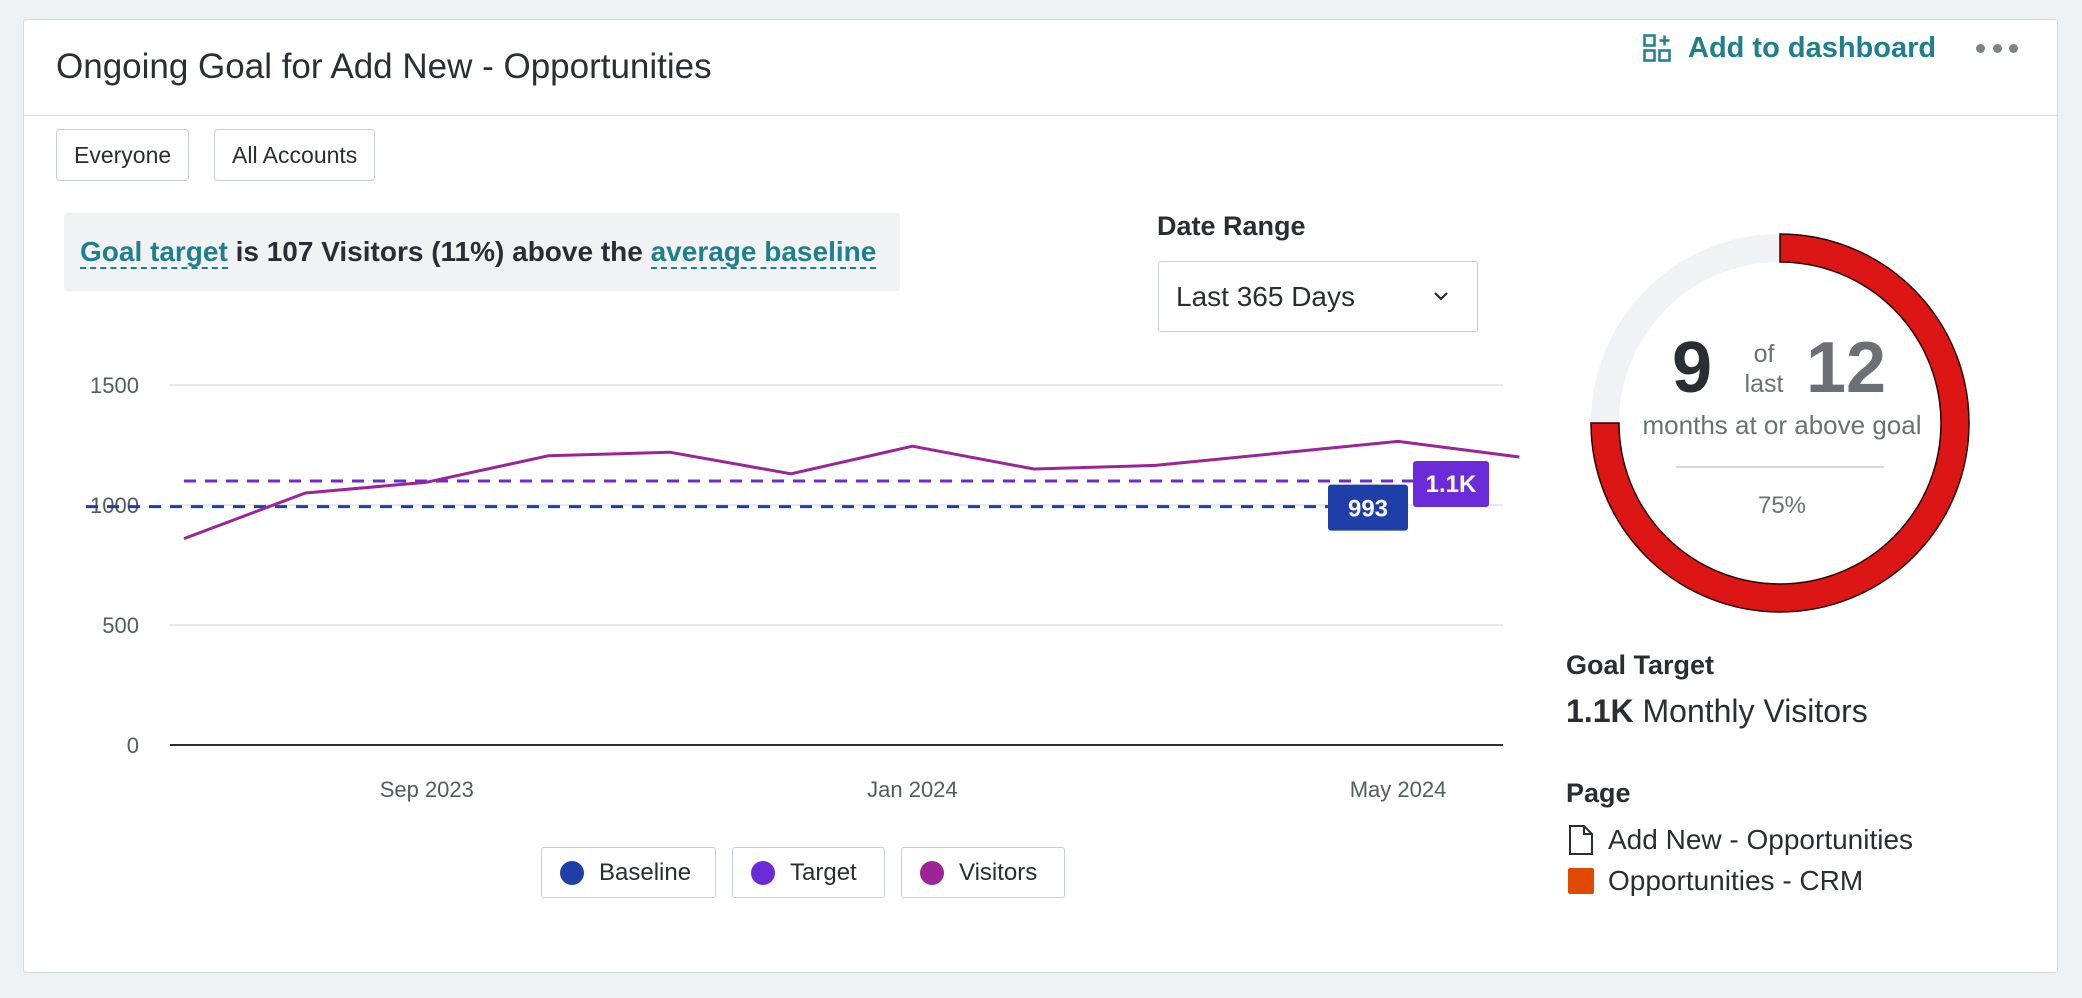 The image size is (2082, 998). What do you see at coordinates (763, 252) in the screenshot?
I see `average-baseline-link: average baseline` at bounding box center [763, 252].